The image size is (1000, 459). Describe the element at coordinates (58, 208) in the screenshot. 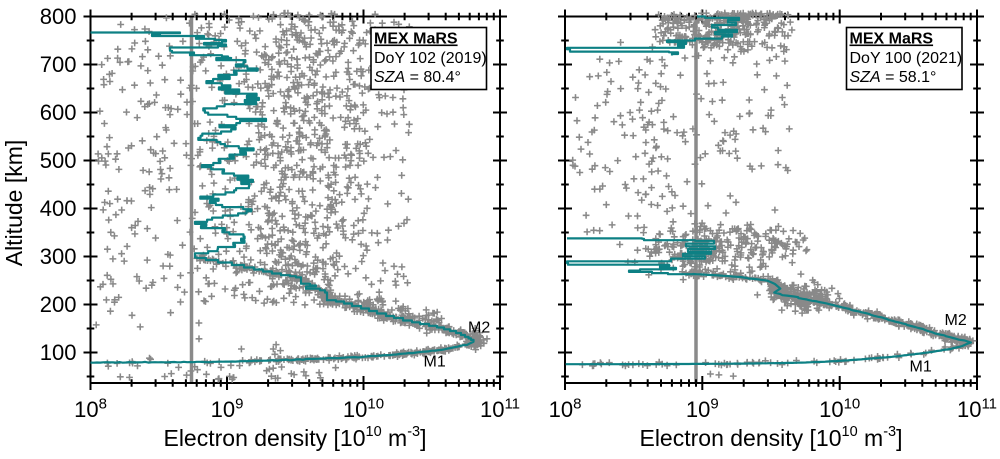

I see `svg-text: 400` at that location.